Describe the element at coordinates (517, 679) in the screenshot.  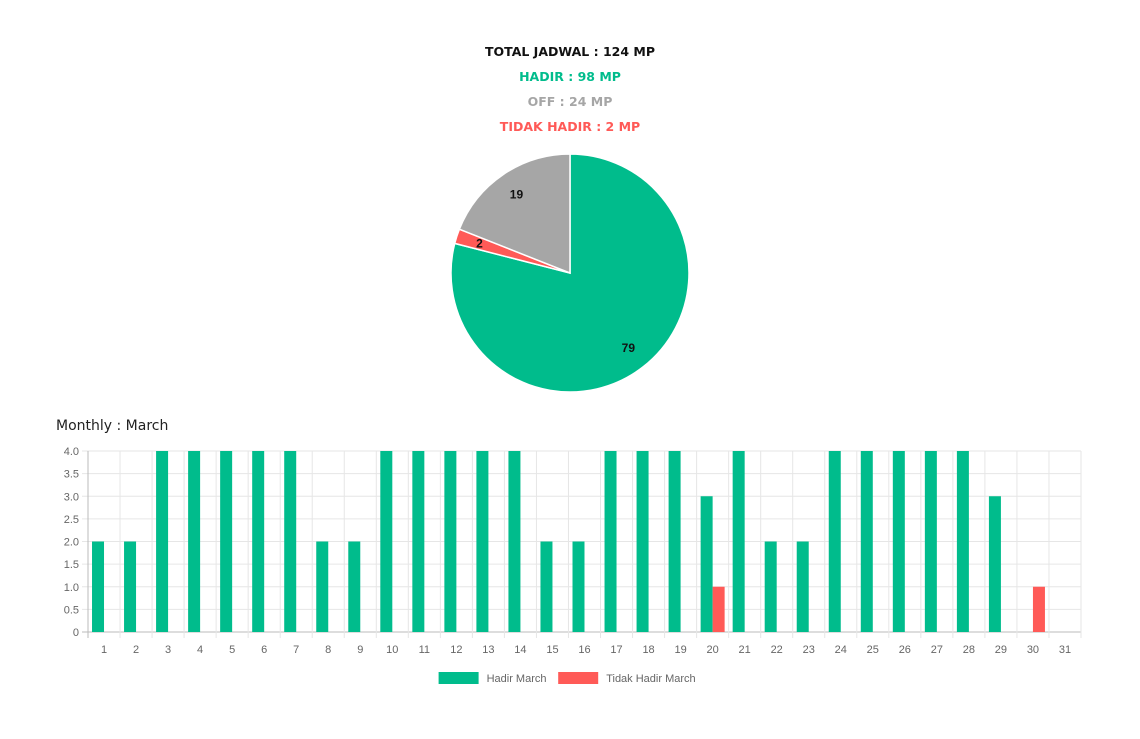
I see `legend-label-0: Hadir March` at that location.